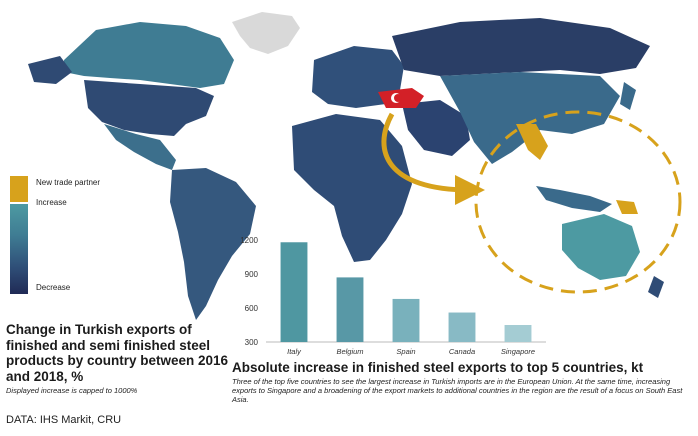 This screenshot has width=698, height=436. I want to click on australia-shape, so click(601, 247).